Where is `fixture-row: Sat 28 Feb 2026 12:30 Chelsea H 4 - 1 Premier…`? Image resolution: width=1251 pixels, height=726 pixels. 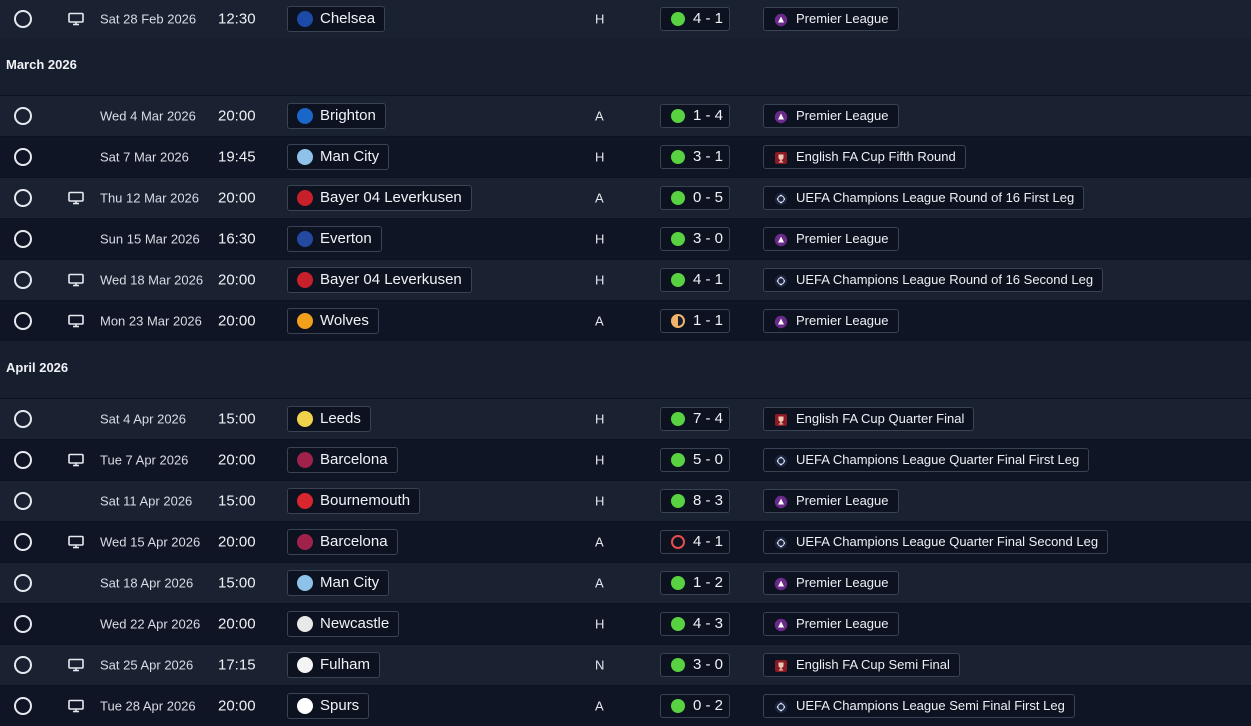
fixture-row: Sat 28 Feb 2026 12:30 Chelsea H 4 - 1 Premier… is located at coordinates (625, 19).